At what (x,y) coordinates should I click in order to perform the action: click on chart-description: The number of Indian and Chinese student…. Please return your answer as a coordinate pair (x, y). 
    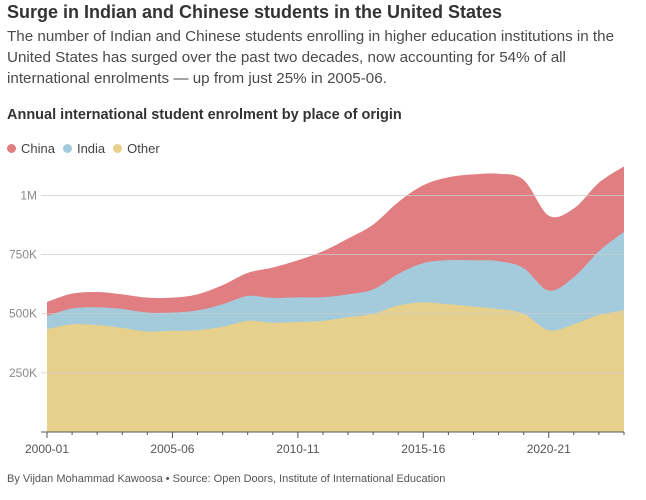
    Looking at the image, I should click on (311, 57).